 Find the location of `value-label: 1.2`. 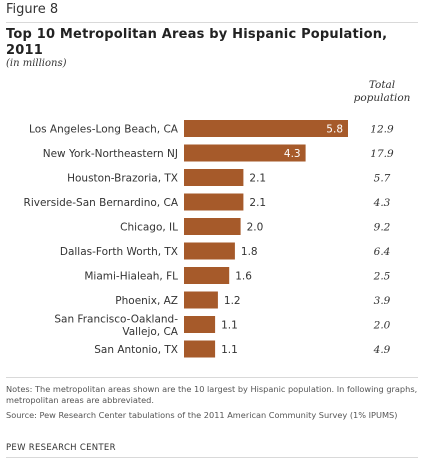

value-label: 1.2 is located at coordinates (232, 301).